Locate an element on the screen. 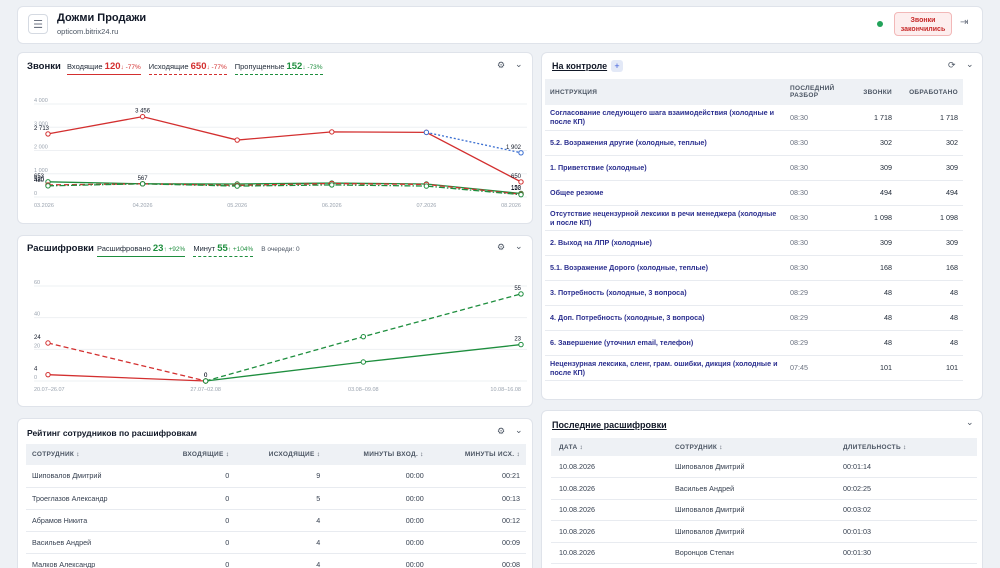  column-header: Длительность ↕ is located at coordinates (906, 447).